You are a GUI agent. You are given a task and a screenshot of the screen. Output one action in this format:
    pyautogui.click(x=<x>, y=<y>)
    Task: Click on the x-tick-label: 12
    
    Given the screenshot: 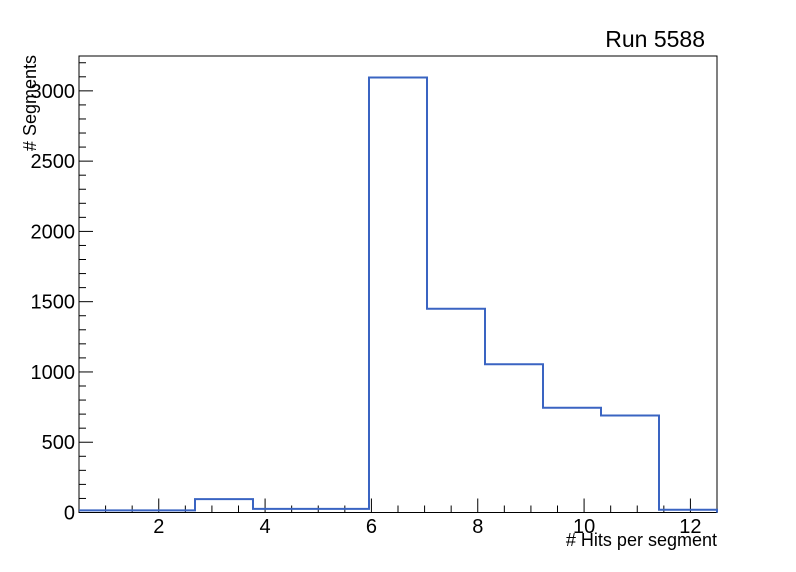 What is the action you would take?
    pyautogui.click(x=690, y=527)
    